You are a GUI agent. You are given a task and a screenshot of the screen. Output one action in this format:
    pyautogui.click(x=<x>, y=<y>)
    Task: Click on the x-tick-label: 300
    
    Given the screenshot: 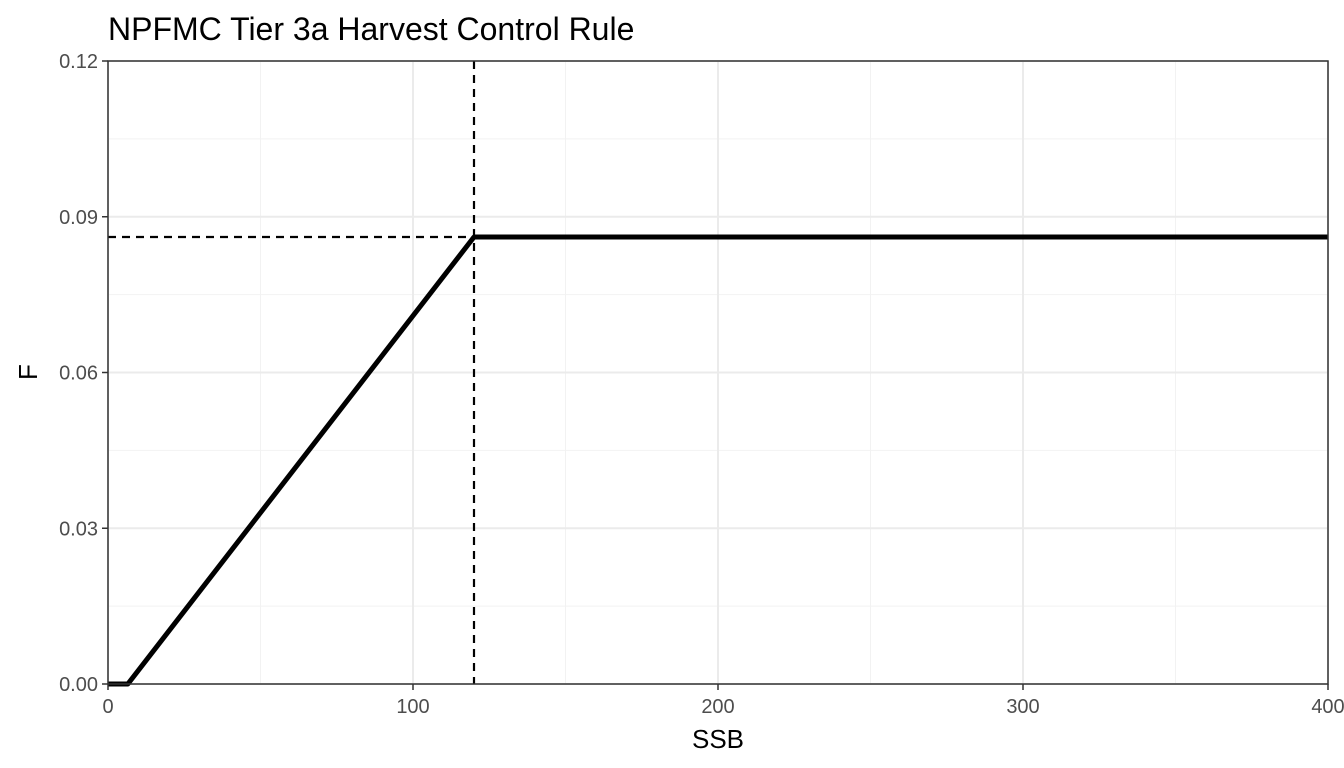 What is the action you would take?
    pyautogui.click(x=1022, y=707)
    